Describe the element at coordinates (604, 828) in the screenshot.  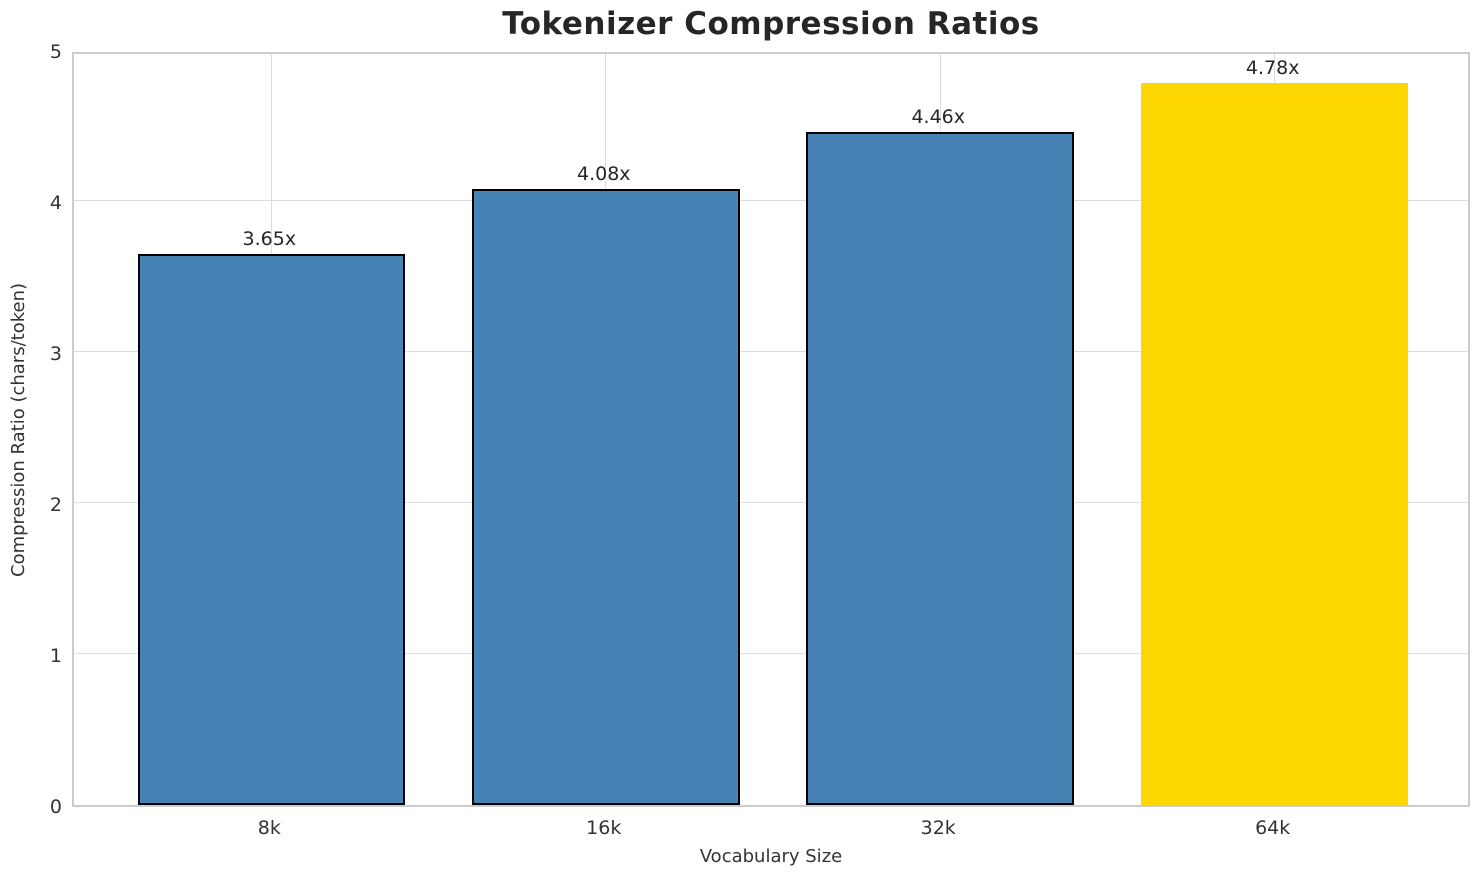
I see `xtick-label-16k: 16k` at that location.